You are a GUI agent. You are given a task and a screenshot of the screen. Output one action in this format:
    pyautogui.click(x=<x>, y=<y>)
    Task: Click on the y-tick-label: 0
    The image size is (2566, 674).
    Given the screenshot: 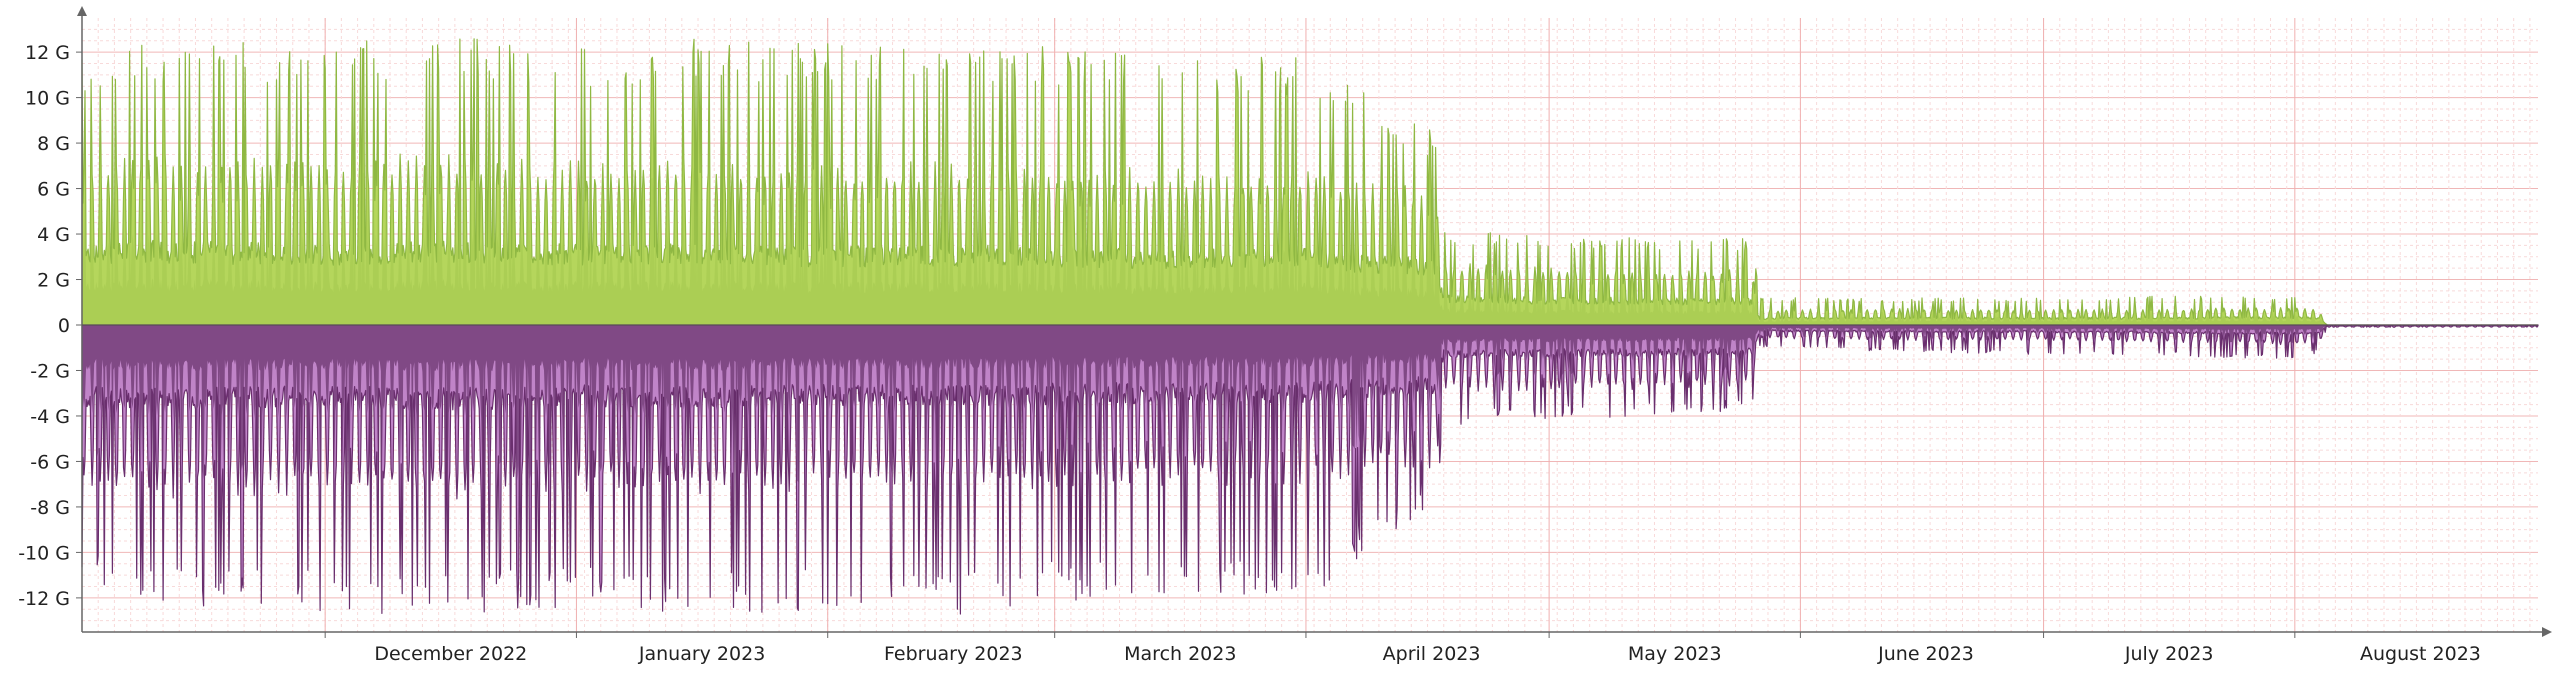 What is the action you would take?
    pyautogui.click(x=64, y=326)
    